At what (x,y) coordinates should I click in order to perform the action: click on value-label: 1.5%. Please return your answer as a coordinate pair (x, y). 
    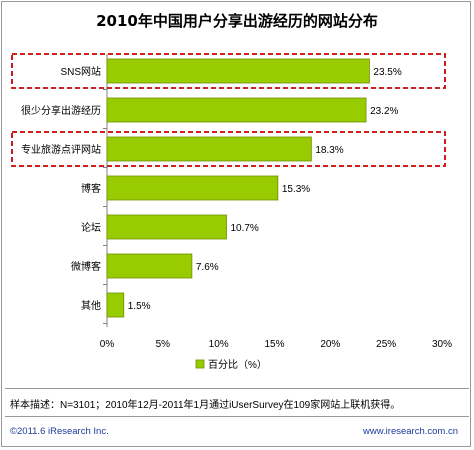
    Looking at the image, I should click on (139, 306).